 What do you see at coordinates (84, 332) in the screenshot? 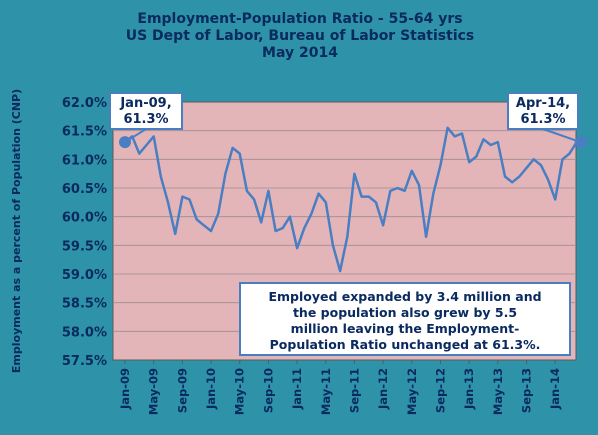
I see `y-tick-label: 58.0%` at bounding box center [84, 332].